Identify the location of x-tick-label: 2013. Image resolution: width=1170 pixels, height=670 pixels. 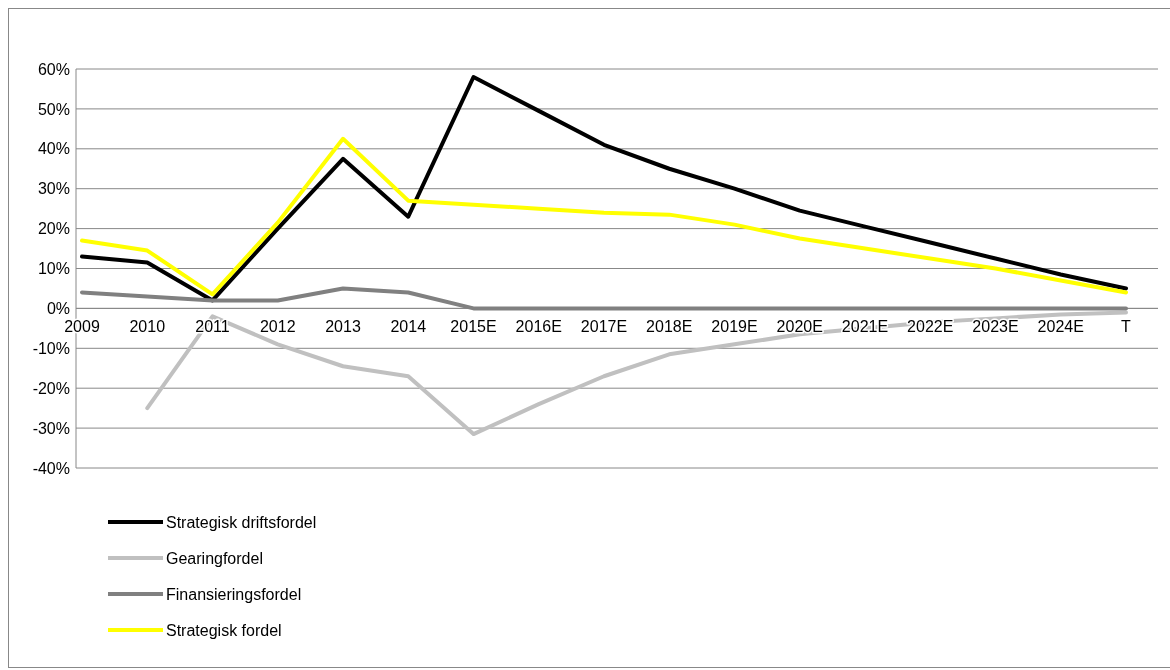
(343, 327).